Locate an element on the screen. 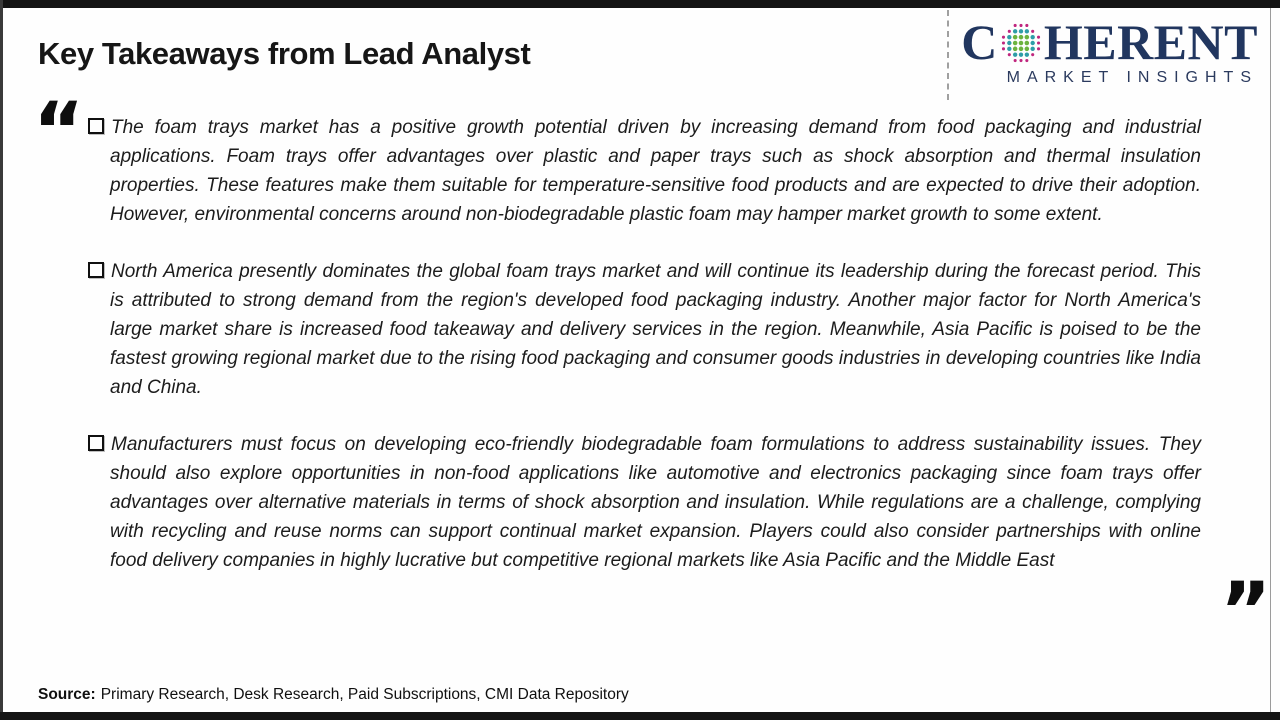  right-border-line is located at coordinates (1270, 360).